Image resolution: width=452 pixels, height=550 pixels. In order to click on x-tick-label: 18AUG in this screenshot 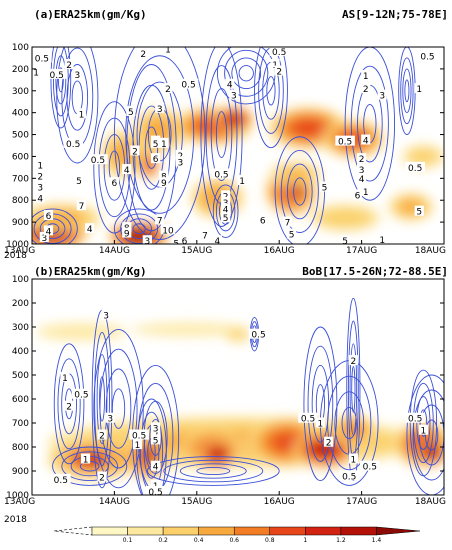, I will do `click(430, 502)`.